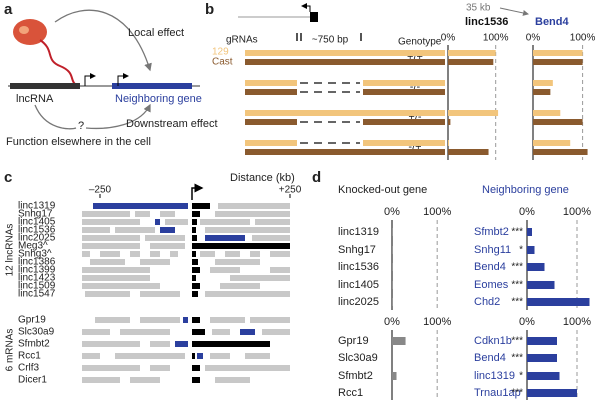 This screenshot has width=600, height=400. Describe the element at coordinates (492, 250) in the screenshot. I see `neighbor-label: Snhg11` at that location.